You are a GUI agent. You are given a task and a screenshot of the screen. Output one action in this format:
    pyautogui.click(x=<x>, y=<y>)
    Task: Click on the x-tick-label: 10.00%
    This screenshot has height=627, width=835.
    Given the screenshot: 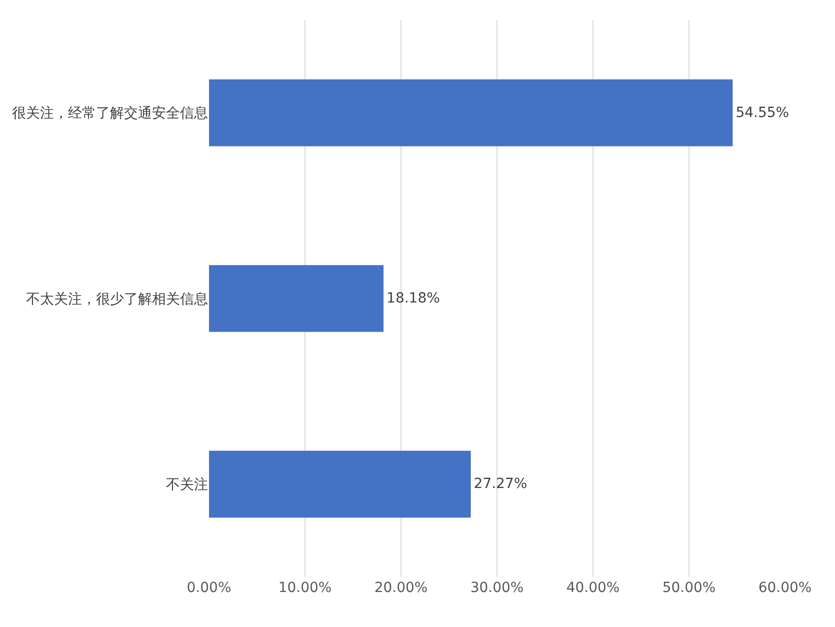 What is the action you would take?
    pyautogui.click(x=305, y=588)
    